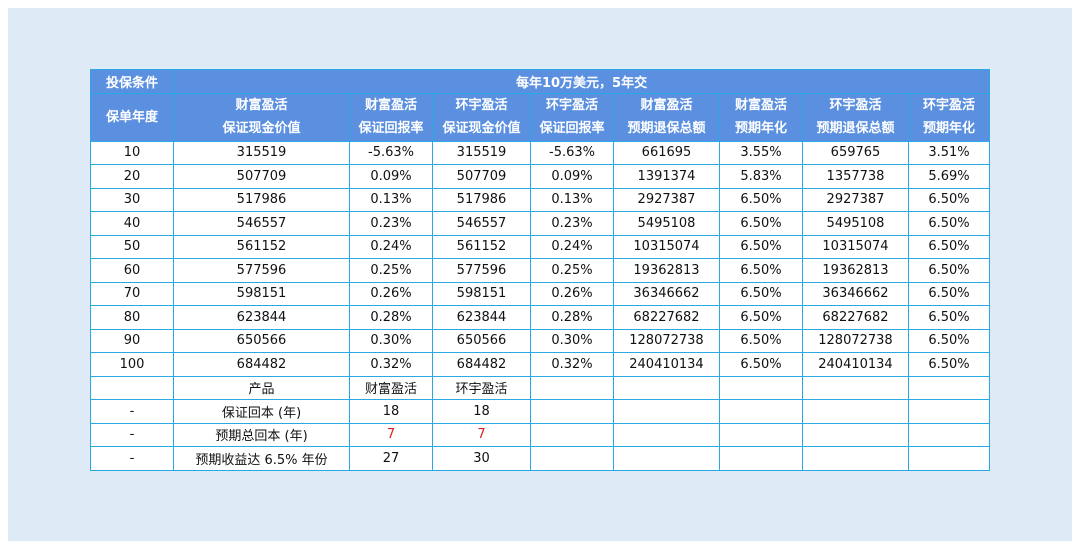 This screenshot has width=1080, height=549. What do you see at coordinates (855, 223) in the screenshot?
I see `table-cell: 5495108` at bounding box center [855, 223].